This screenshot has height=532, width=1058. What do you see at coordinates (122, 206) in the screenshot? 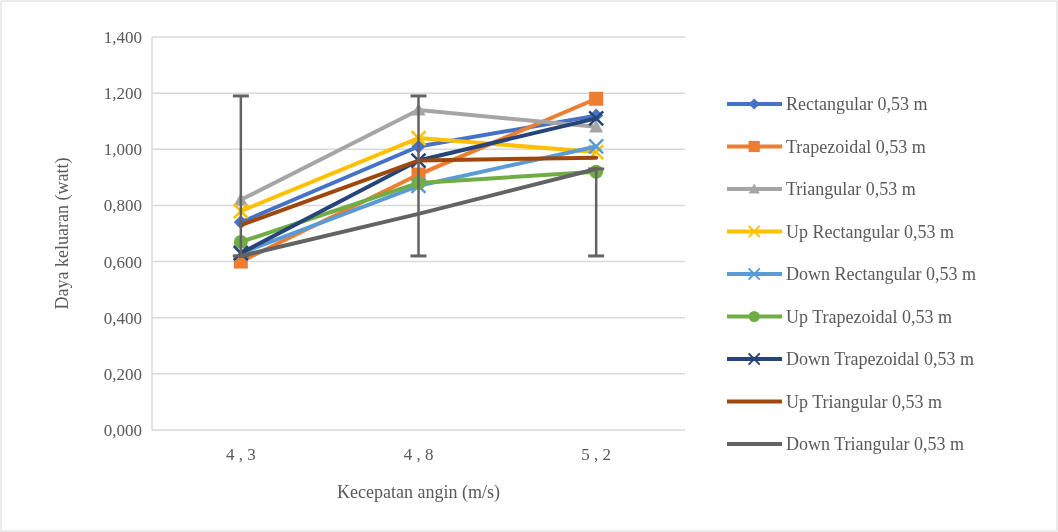
I see `y-tick-label: 0,800` at bounding box center [122, 206].